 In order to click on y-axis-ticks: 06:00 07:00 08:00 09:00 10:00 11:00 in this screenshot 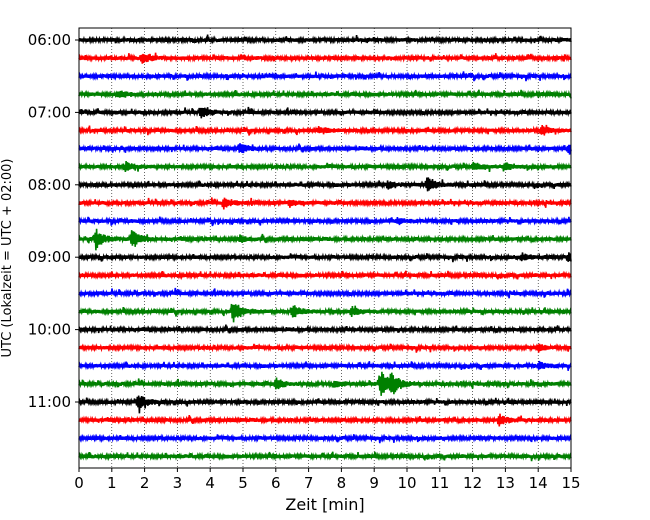, I will do `click(53, 221)`.